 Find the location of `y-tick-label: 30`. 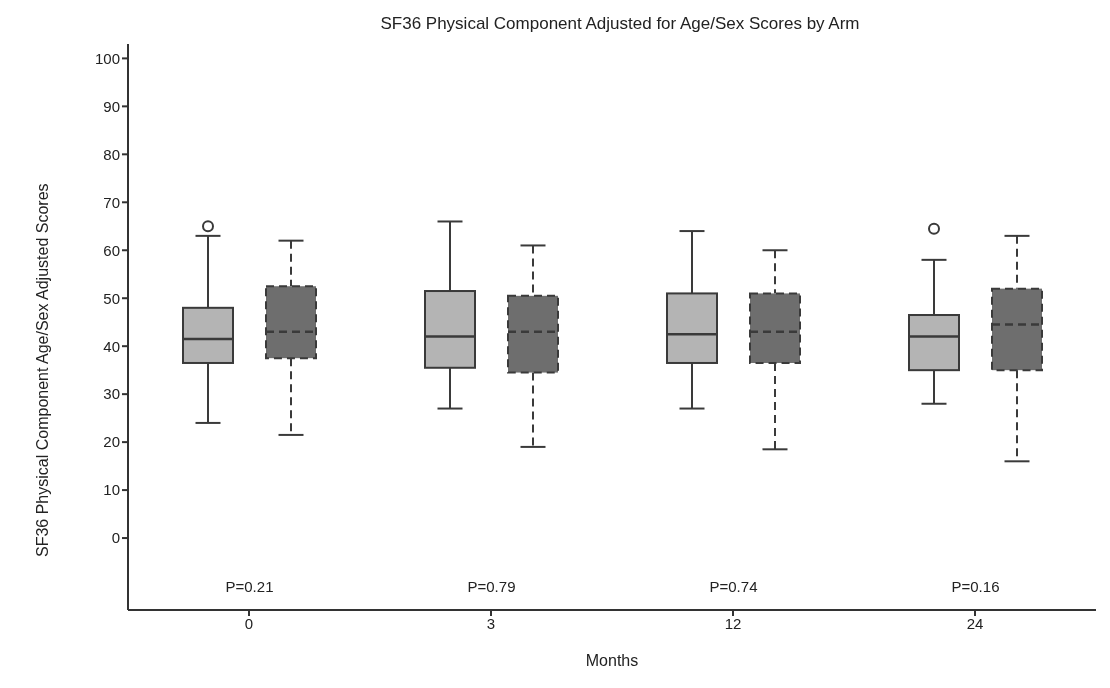

y-tick-label: 30 is located at coordinates (111, 394).